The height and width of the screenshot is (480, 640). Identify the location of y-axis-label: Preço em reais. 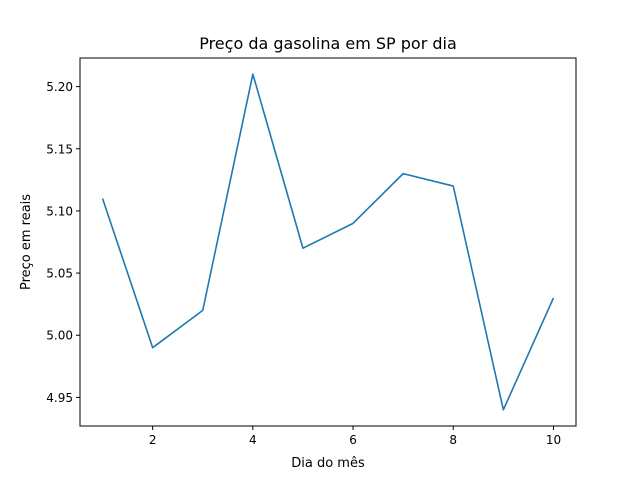
(26, 242).